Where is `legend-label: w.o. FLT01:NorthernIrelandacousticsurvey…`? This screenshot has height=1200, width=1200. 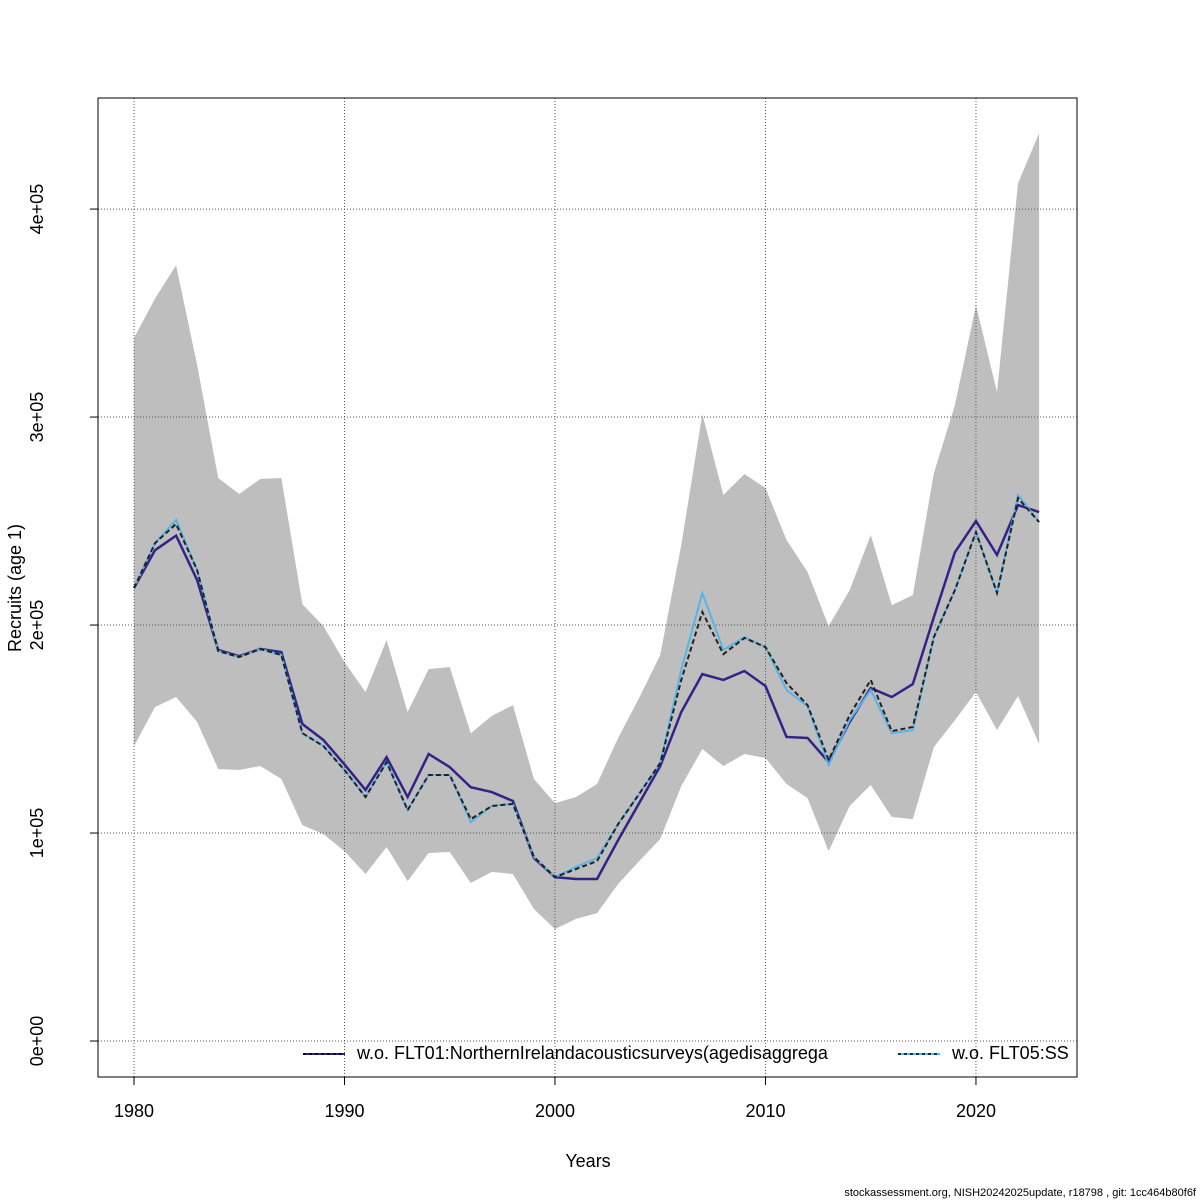 legend-label: w.o. FLT01:NorthernIrelandacousticsurvey… is located at coordinates (592, 1053).